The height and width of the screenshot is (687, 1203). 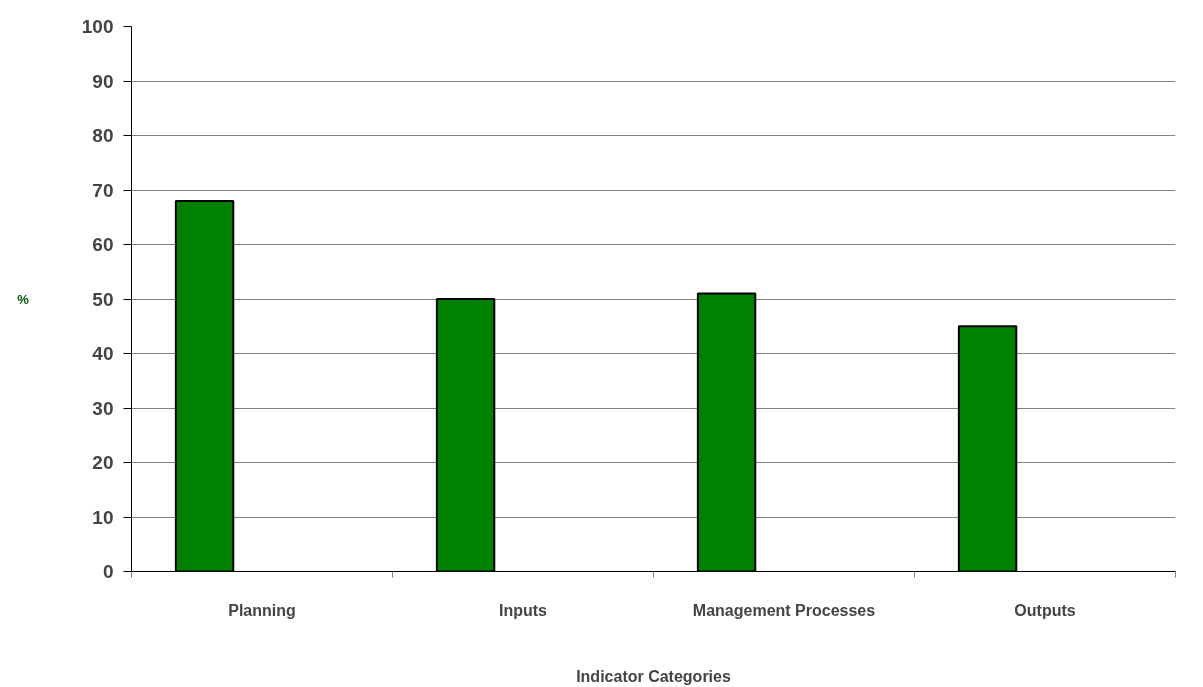 I want to click on y-tick-label: 70, so click(x=103, y=190).